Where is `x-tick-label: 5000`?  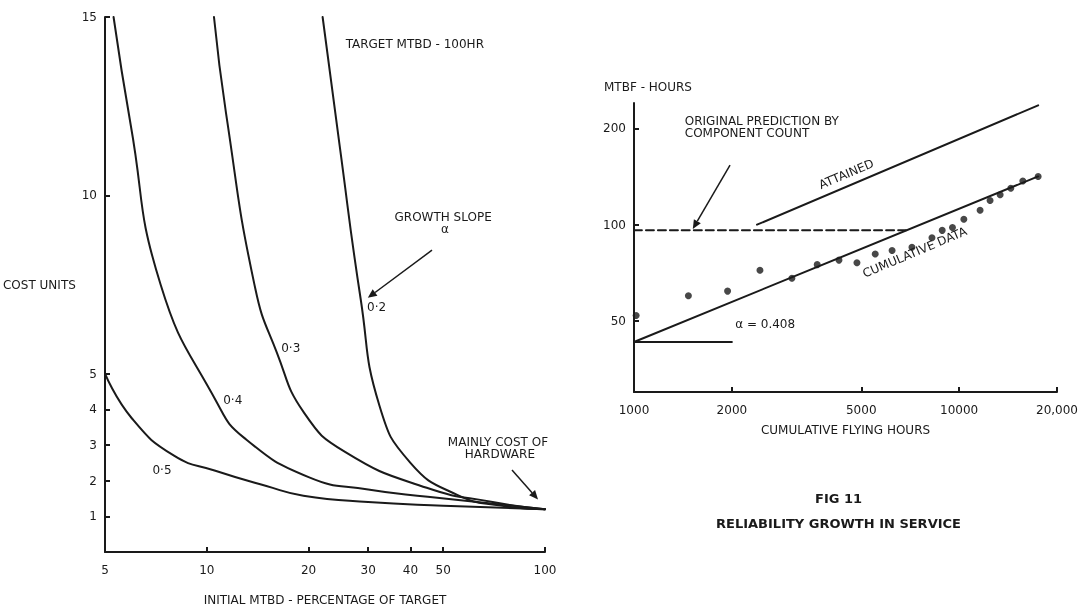
x-tick-label: 5000 is located at coordinates (861, 410).